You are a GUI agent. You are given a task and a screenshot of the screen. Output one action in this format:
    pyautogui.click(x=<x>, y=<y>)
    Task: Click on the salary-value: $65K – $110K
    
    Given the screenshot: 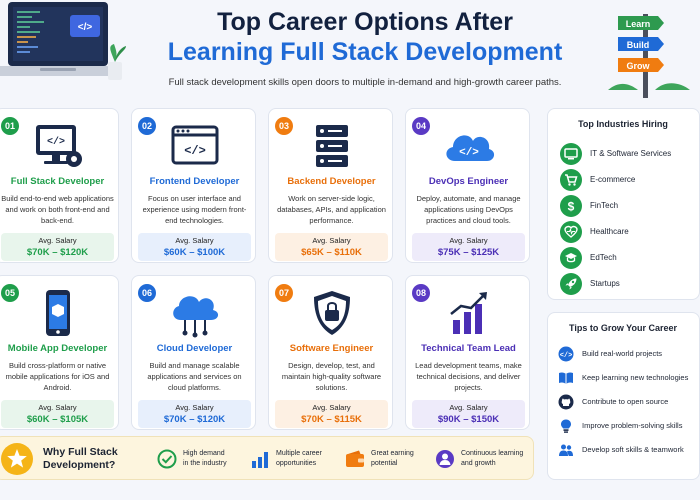 What is the action you would take?
    pyautogui.click(x=331, y=252)
    